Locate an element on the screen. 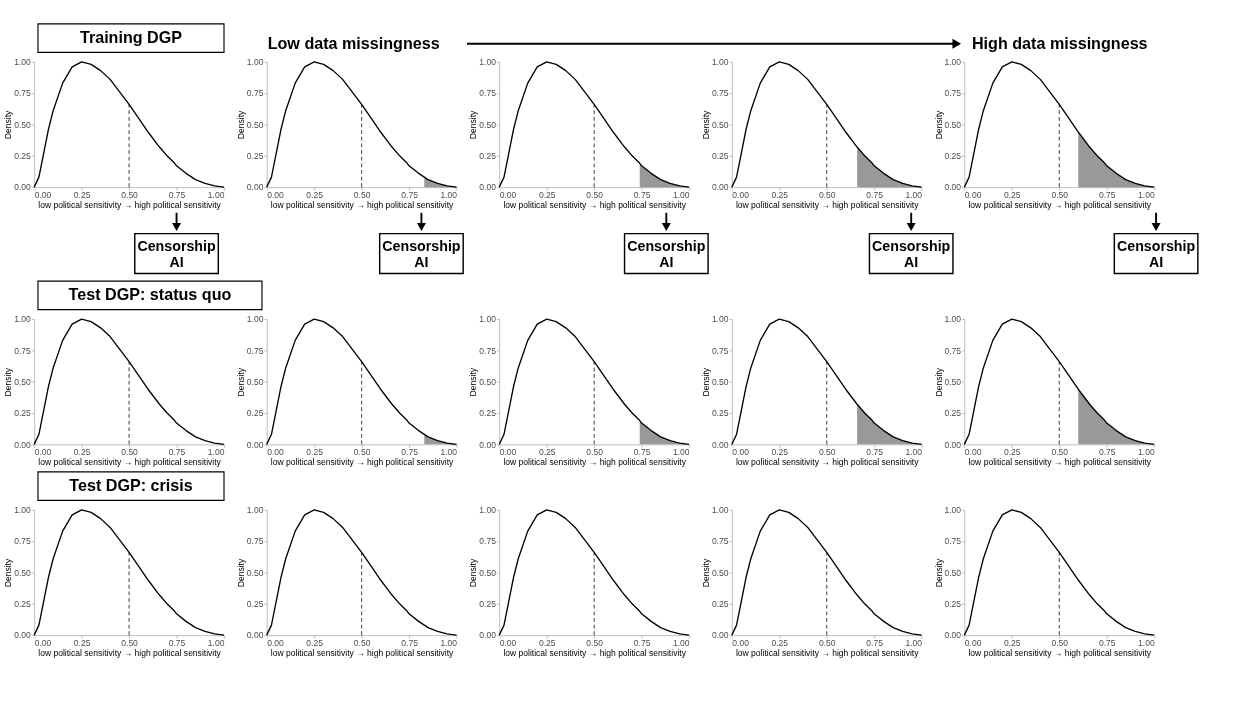 Image resolution: width=1251 pixels, height=706 pixels. text: High data missingness is located at coordinates (1059, 42).